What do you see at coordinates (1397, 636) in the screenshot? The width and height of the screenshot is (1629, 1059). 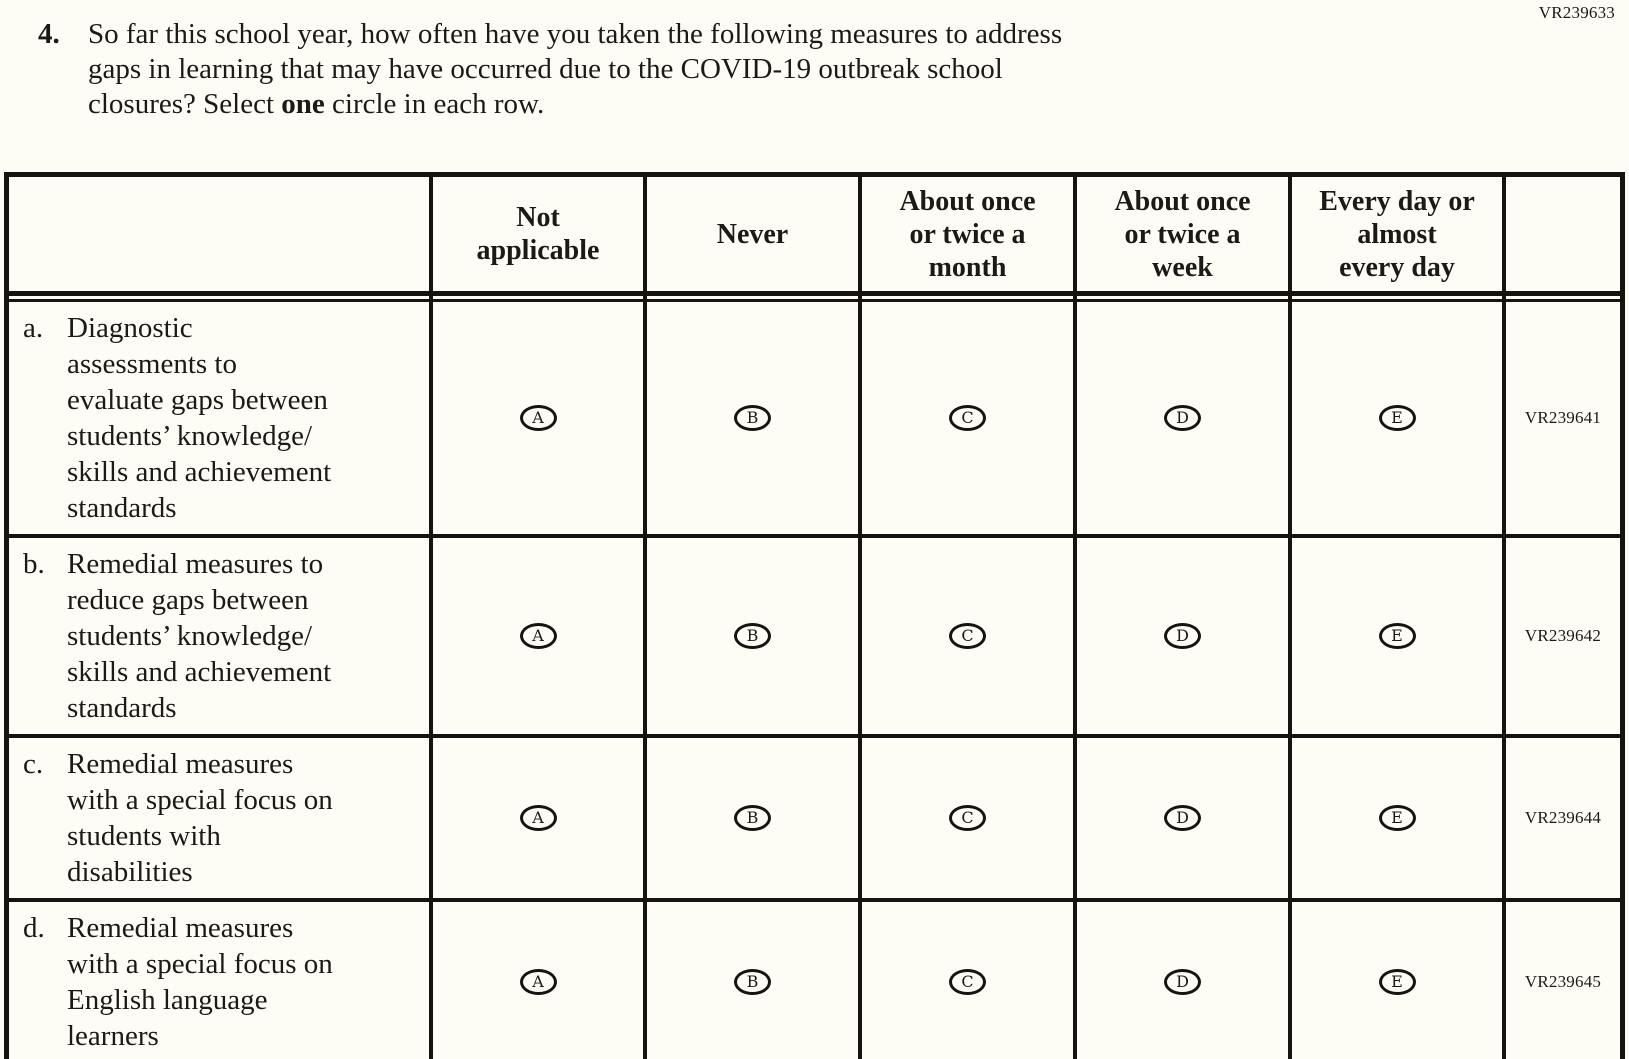 I see `row-b-option-bubble-E: E` at bounding box center [1397, 636].